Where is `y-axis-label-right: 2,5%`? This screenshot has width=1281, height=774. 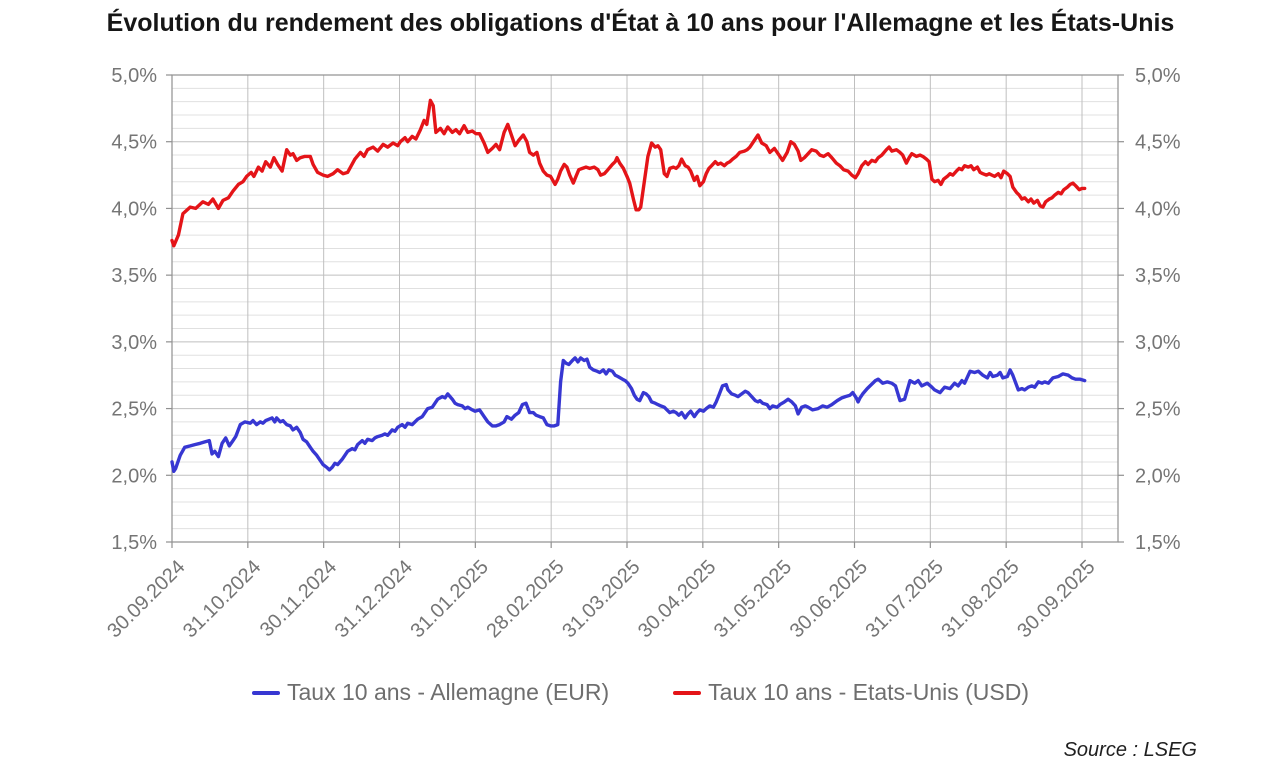 y-axis-label-right: 2,5% is located at coordinates (1158, 410).